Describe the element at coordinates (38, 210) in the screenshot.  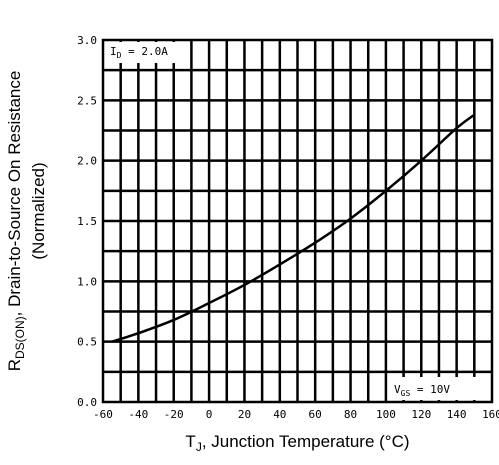
I see `y-axis-title-line2: (Normalized)` at that location.